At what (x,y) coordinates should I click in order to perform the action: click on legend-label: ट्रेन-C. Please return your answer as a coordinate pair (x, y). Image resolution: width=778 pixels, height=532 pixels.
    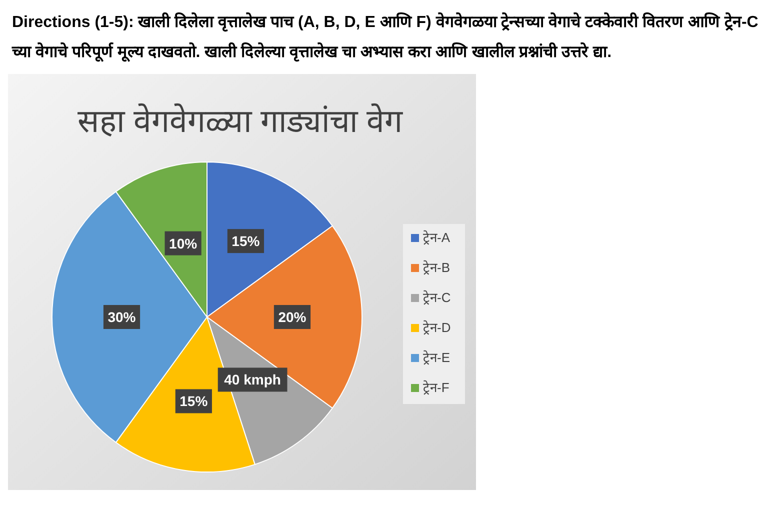
    Looking at the image, I should click on (437, 297).